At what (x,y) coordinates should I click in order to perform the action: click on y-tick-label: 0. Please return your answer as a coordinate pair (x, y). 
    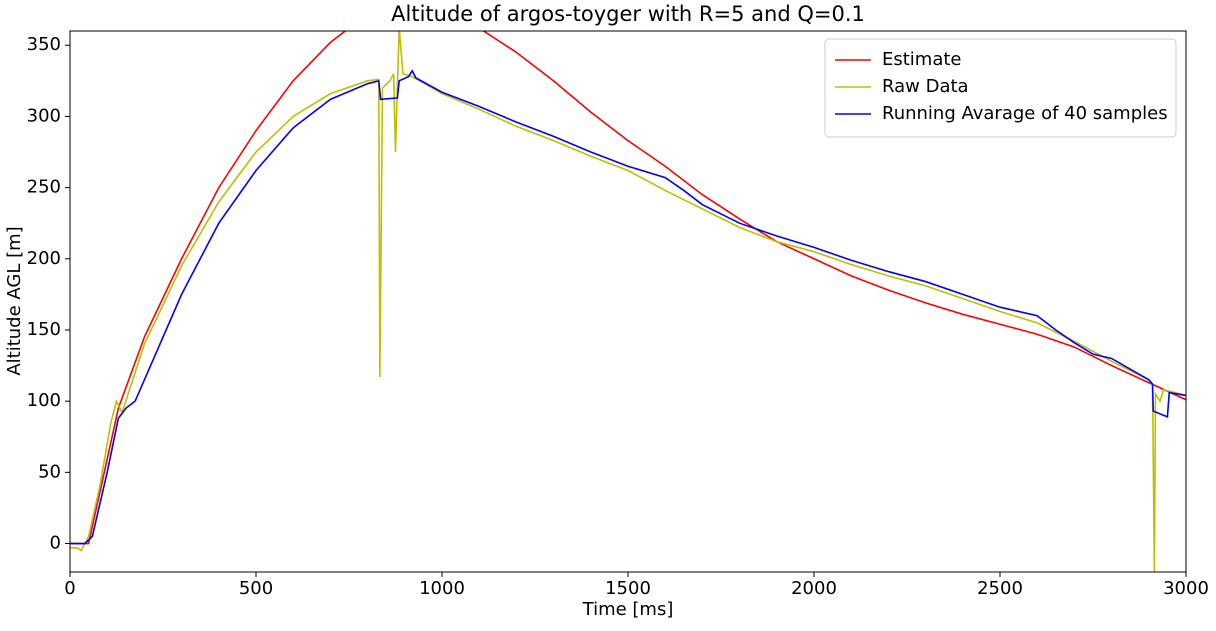
    Looking at the image, I should click on (55, 543).